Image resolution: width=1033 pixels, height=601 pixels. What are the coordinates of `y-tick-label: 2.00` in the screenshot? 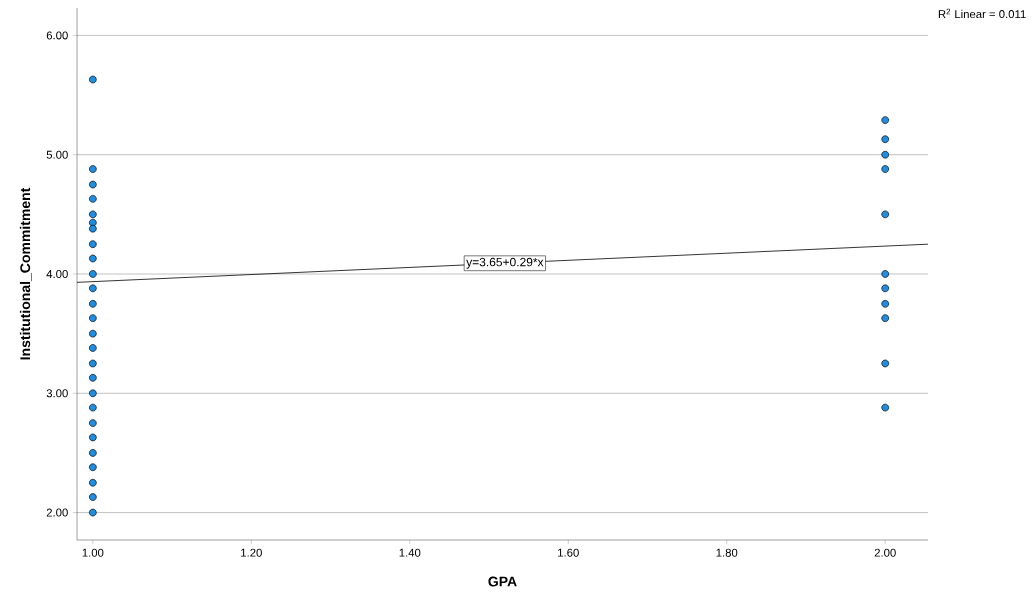 It's located at (57, 512).